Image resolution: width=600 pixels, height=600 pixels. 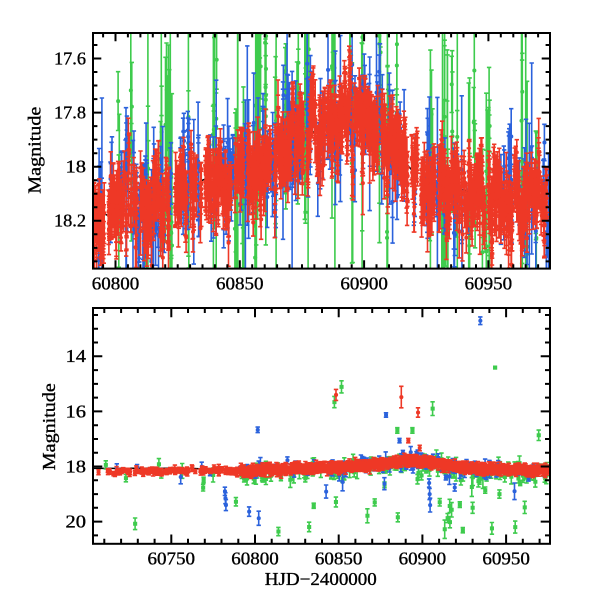 What do you see at coordinates (172, 559) in the screenshot?
I see `svg-text: 60750` at bounding box center [172, 559].